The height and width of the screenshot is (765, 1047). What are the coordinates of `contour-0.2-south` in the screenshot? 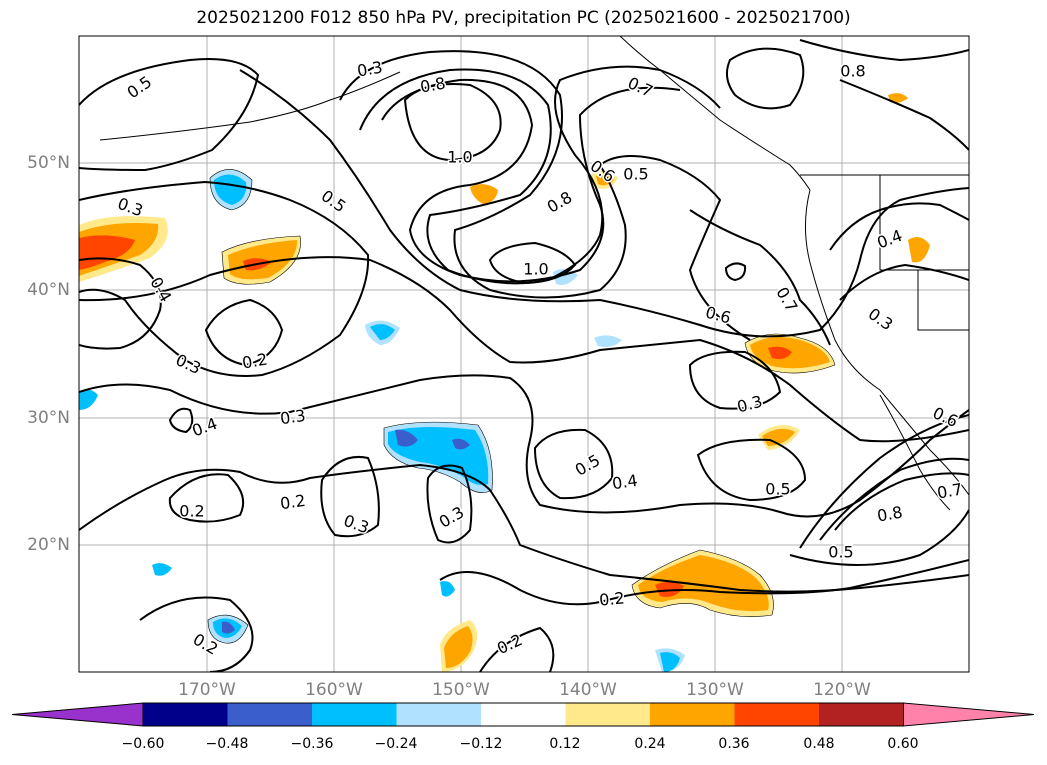 It's located at (524, 528).